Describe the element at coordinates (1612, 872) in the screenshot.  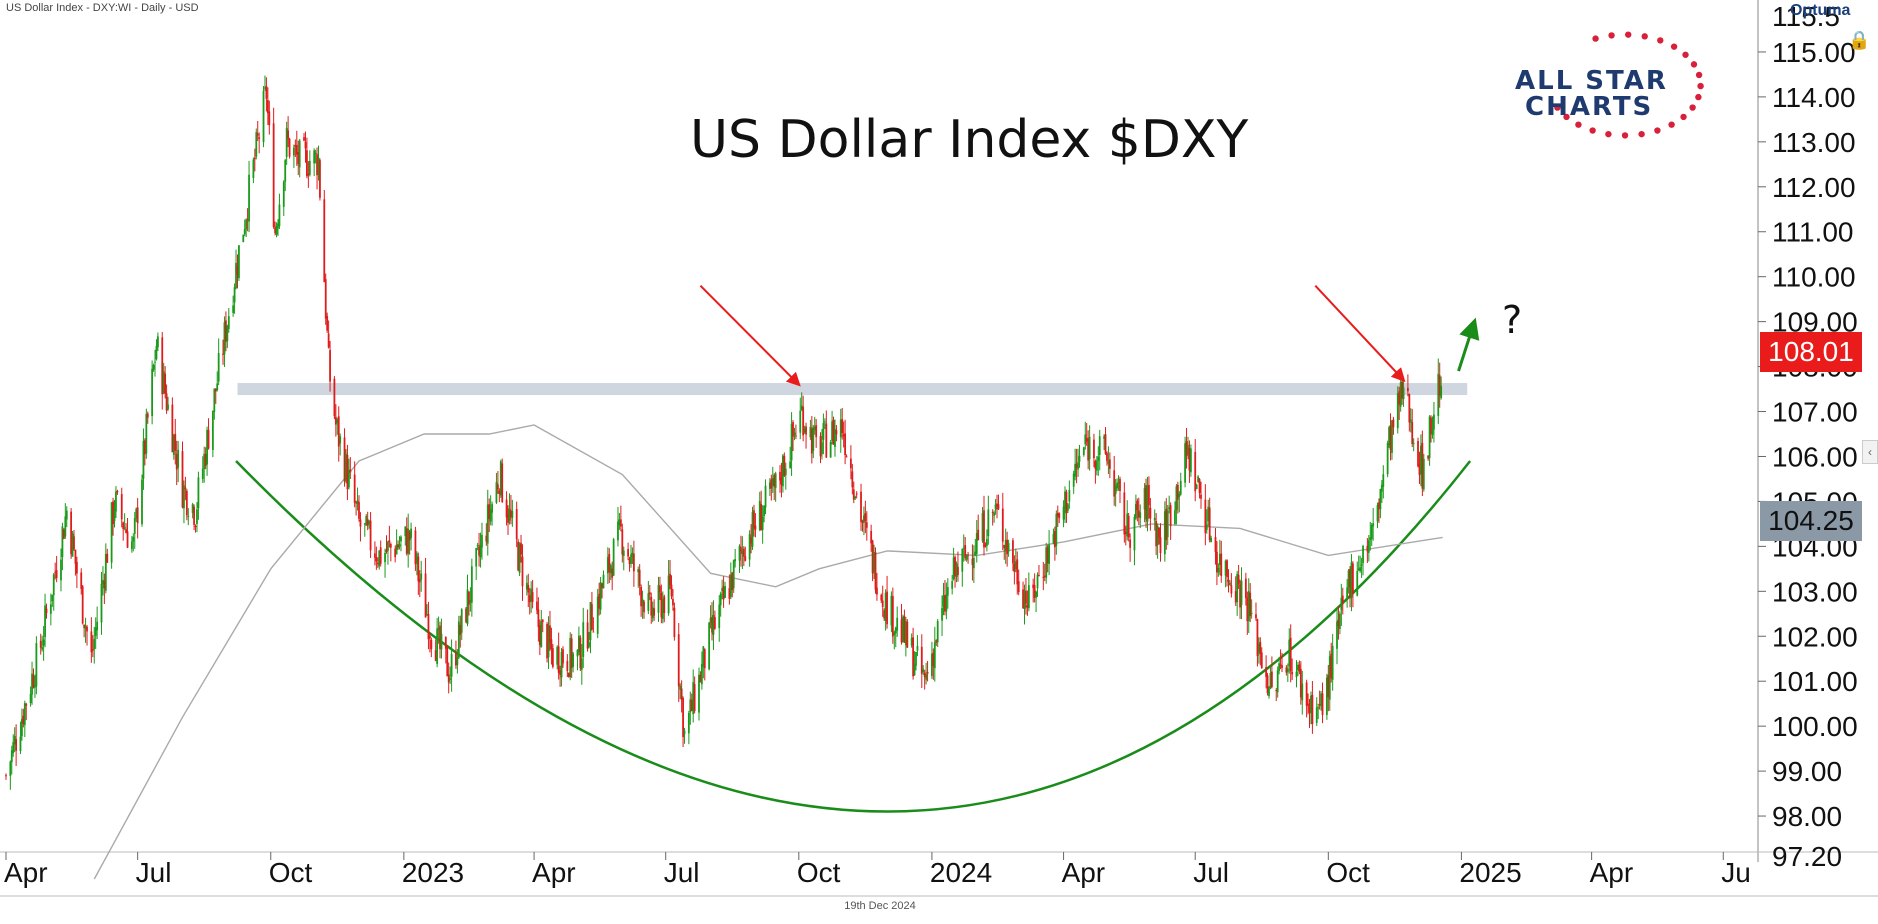
I see `x-tick-label: Apr` at that location.